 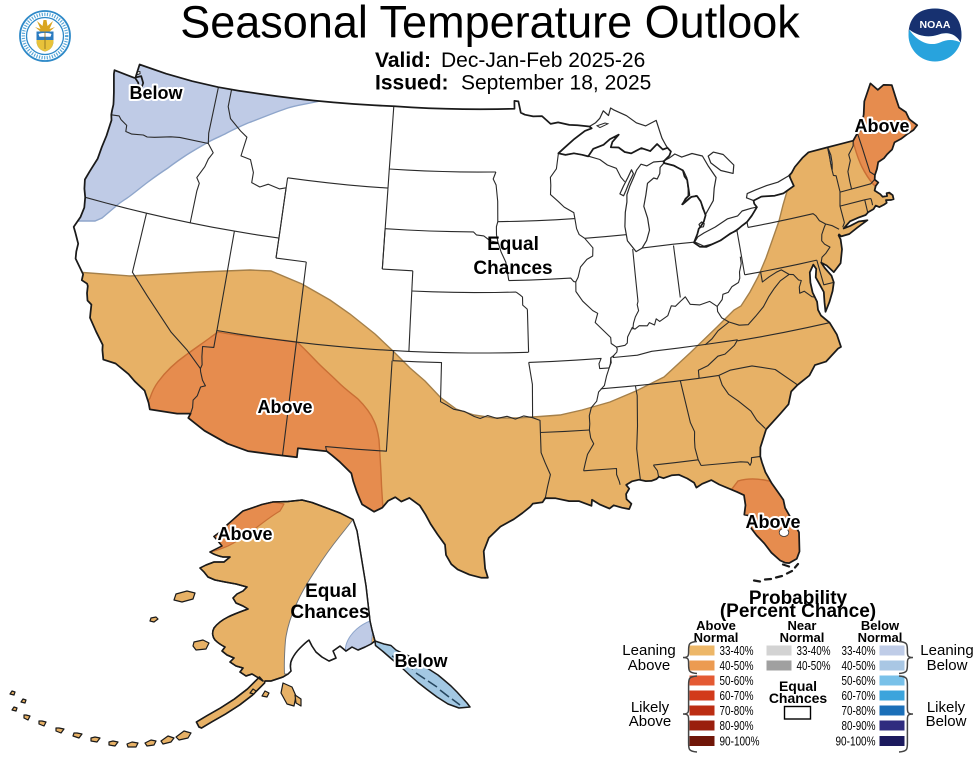 What do you see at coordinates (798, 611) in the screenshot?
I see `svg-text: (Percent Chance)` at bounding box center [798, 611].